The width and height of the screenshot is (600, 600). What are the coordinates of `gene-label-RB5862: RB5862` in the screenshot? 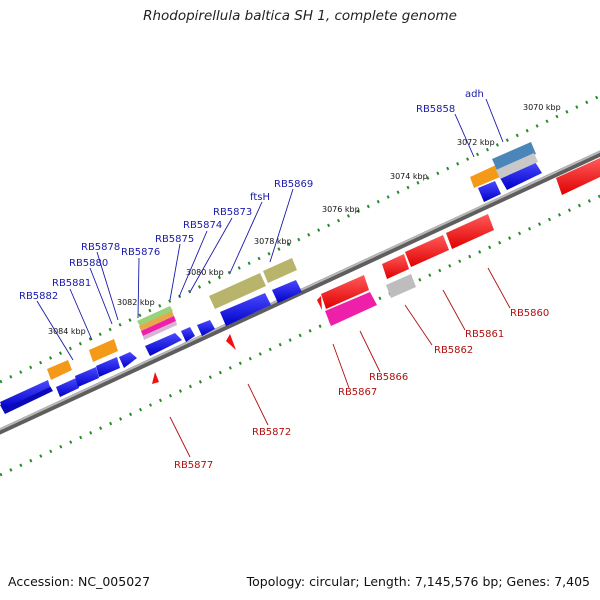 It's located at (453, 350).